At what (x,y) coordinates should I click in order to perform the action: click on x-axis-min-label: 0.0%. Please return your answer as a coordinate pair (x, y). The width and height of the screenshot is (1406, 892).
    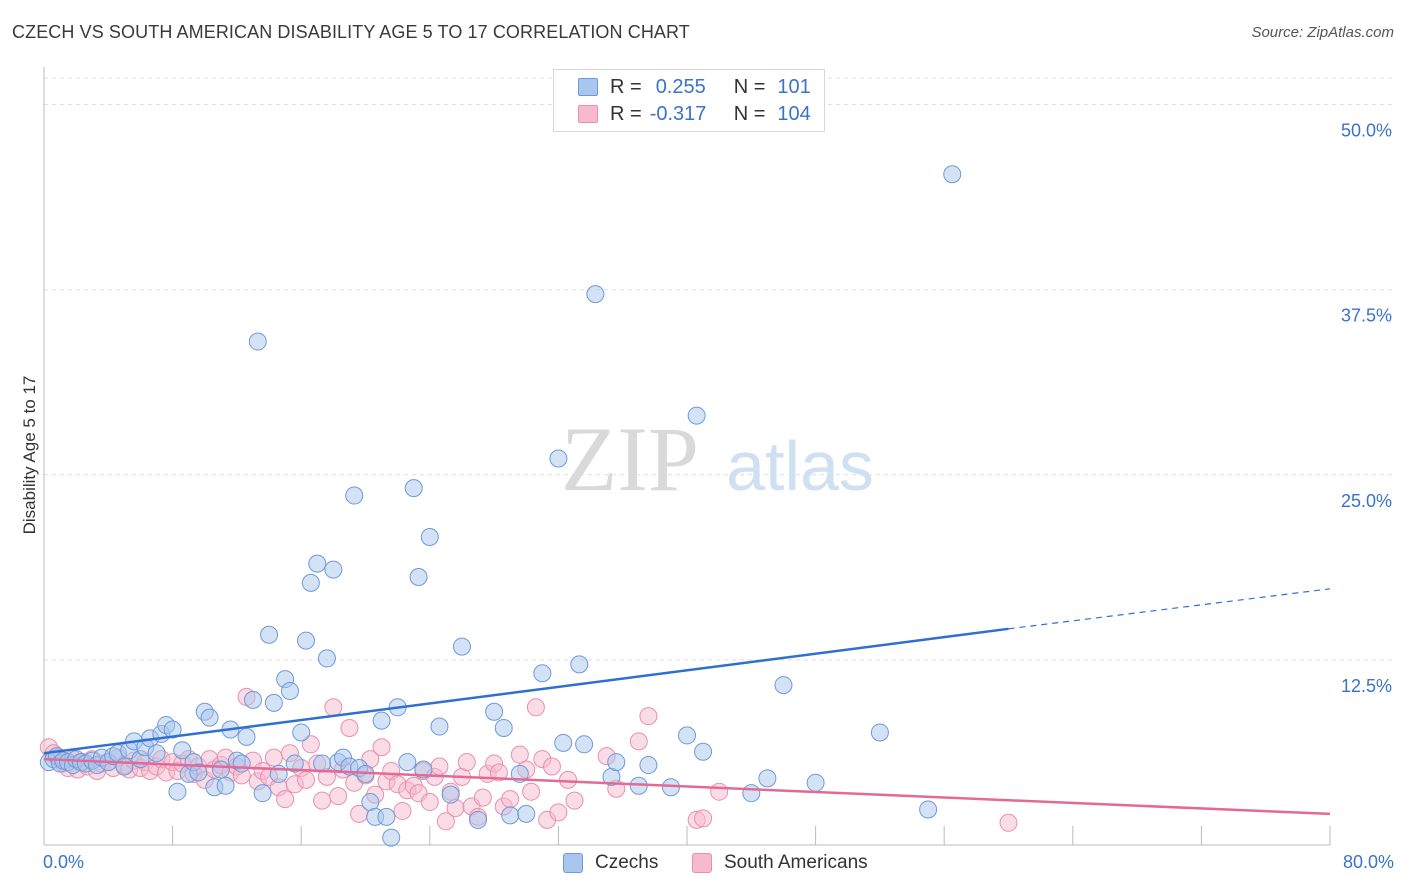
    Looking at the image, I should click on (64, 862).